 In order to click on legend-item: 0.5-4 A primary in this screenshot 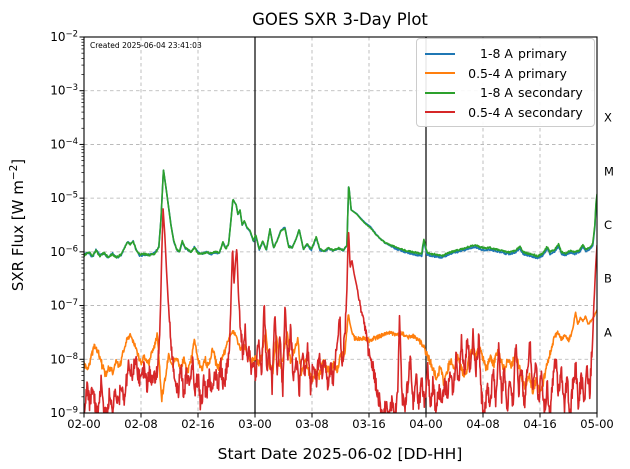, I will do `click(505, 73)`.